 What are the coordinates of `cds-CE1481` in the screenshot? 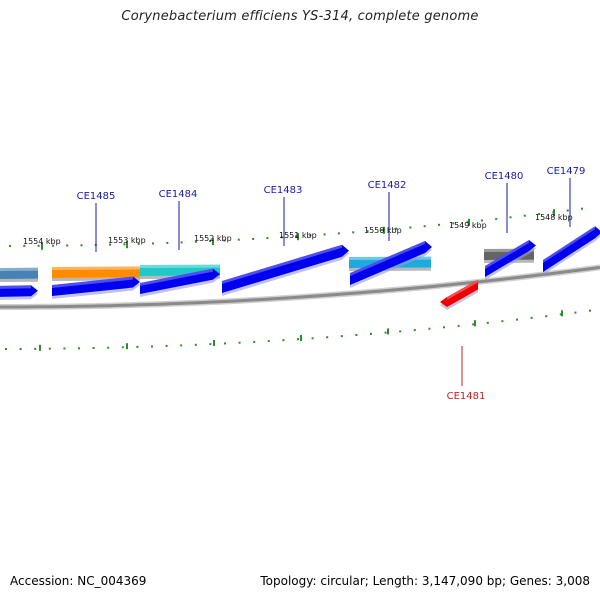 It's located at (459, 294).